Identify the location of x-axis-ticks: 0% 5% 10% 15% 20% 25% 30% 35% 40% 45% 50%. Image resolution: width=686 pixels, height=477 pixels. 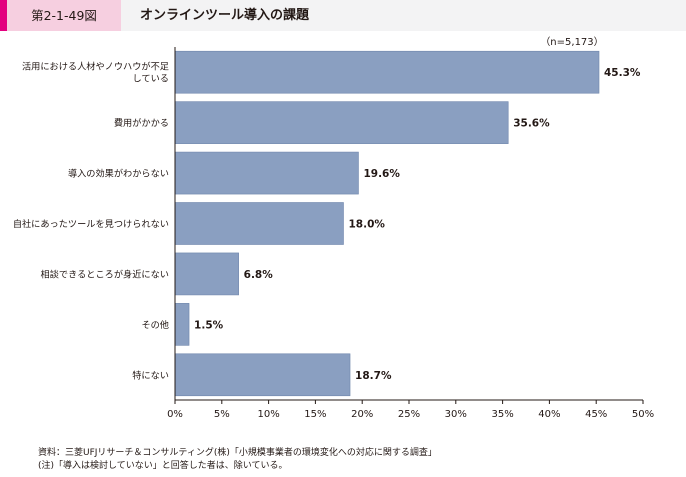
(410, 410).